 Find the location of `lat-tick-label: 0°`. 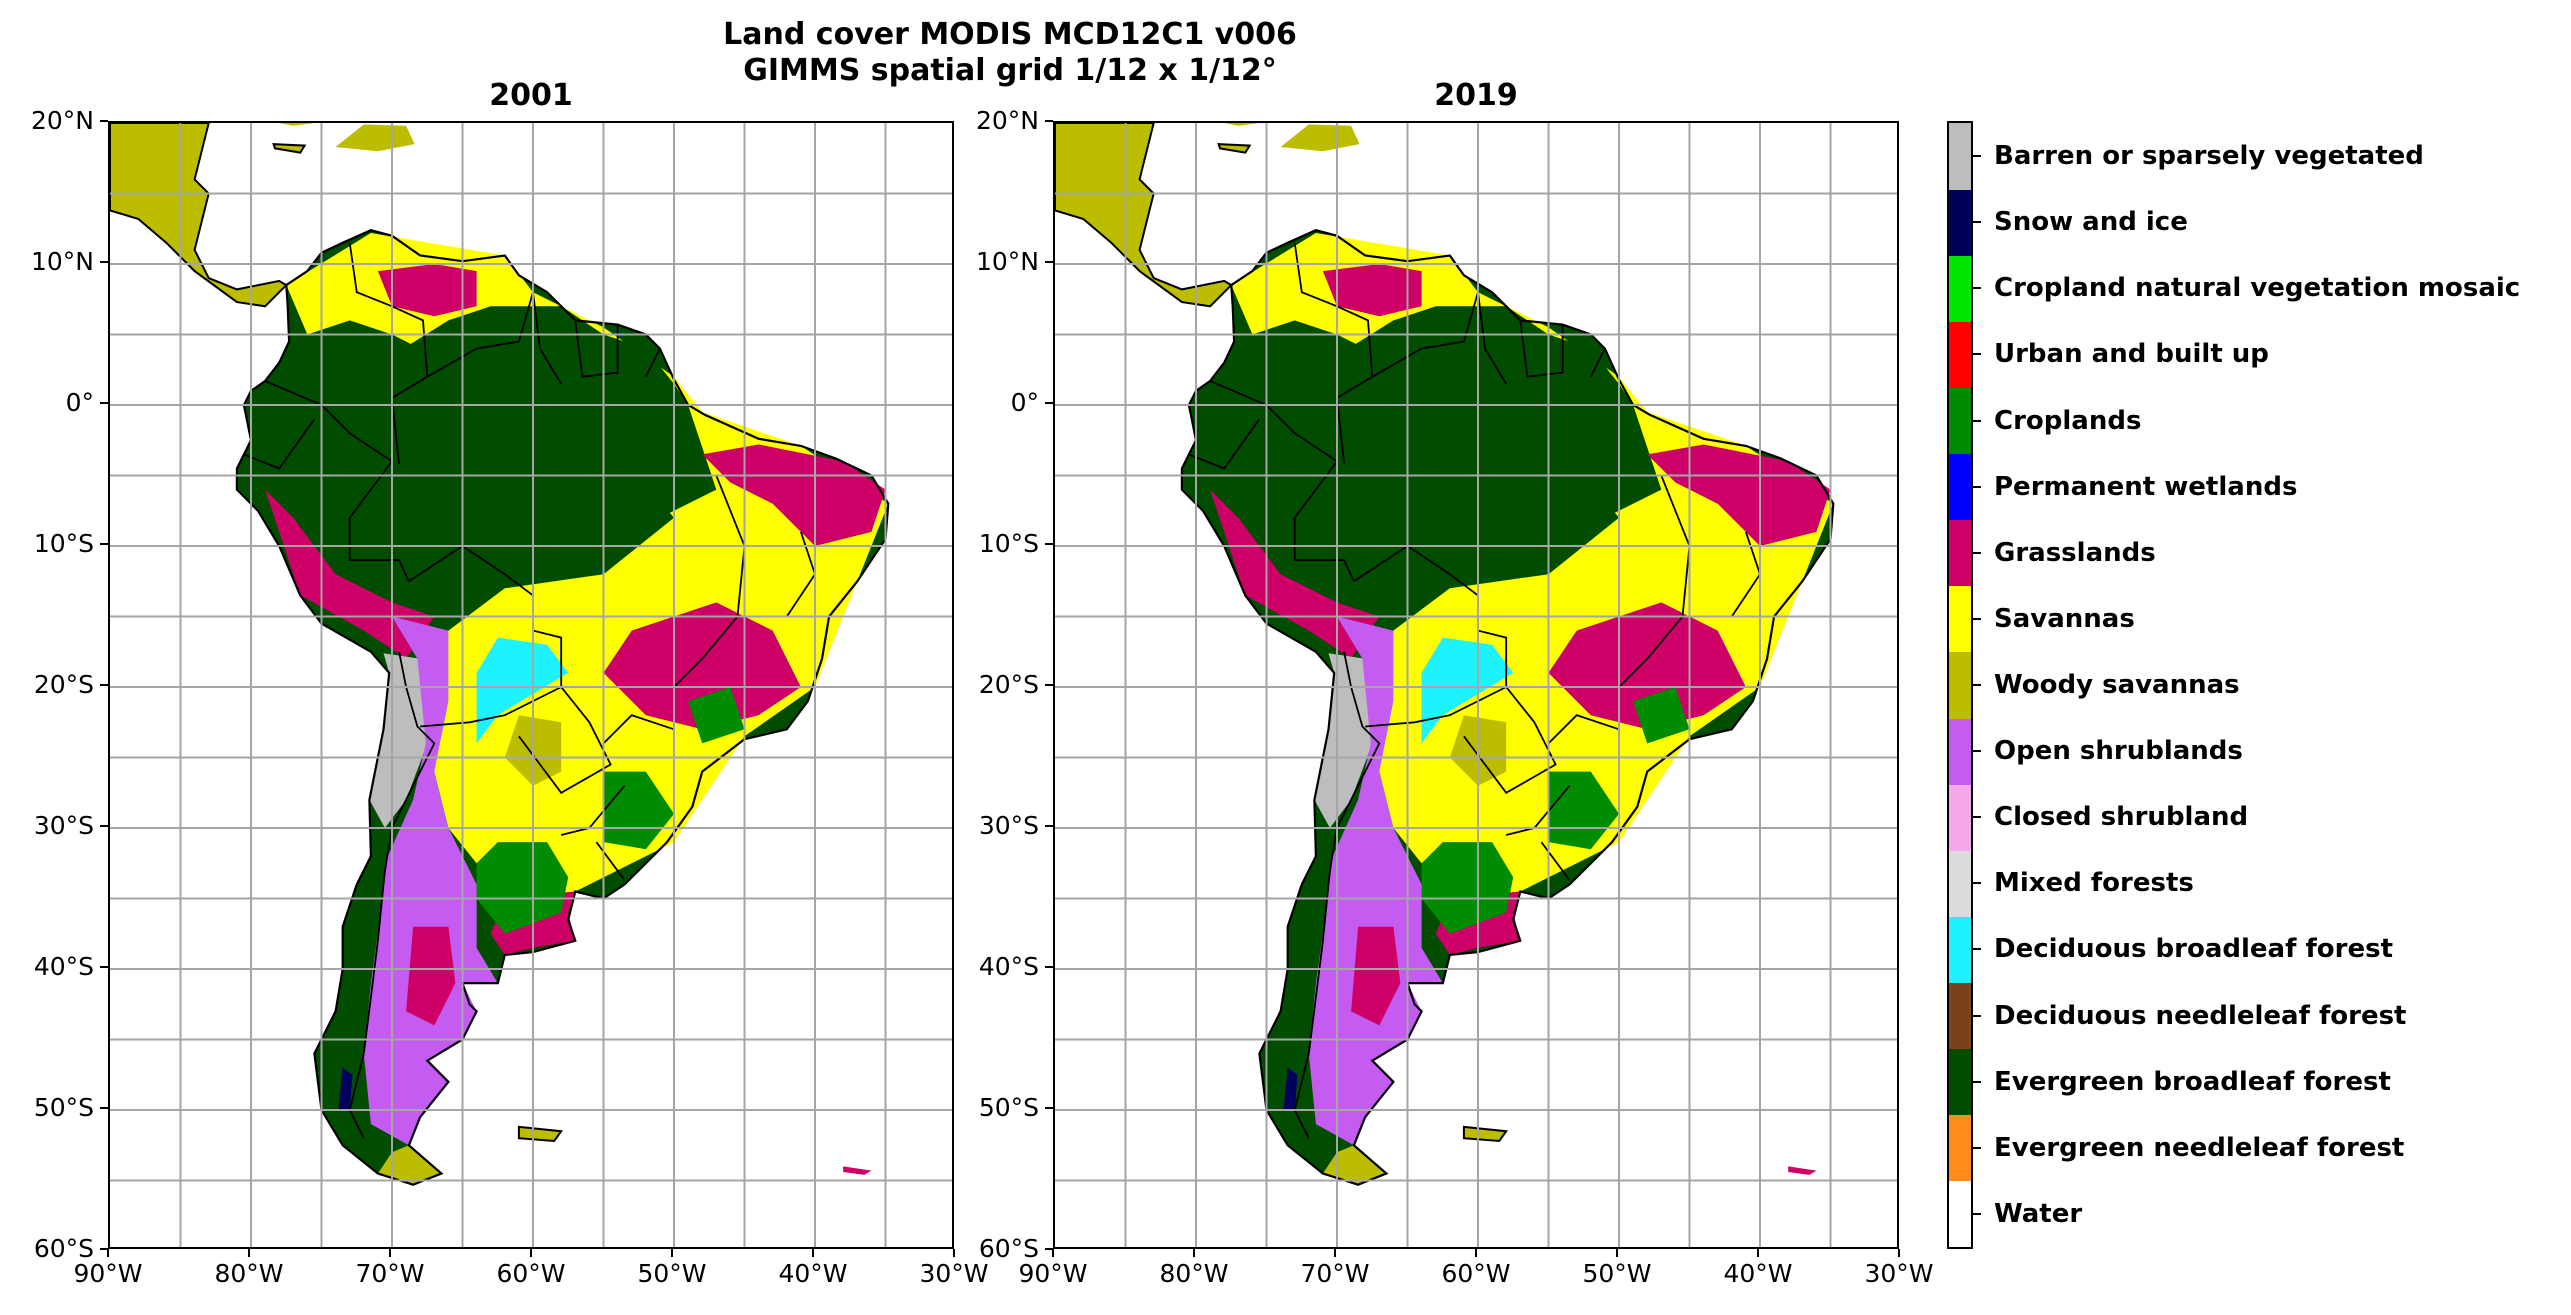

lat-tick-label: 0° is located at coordinates (1024, 402).